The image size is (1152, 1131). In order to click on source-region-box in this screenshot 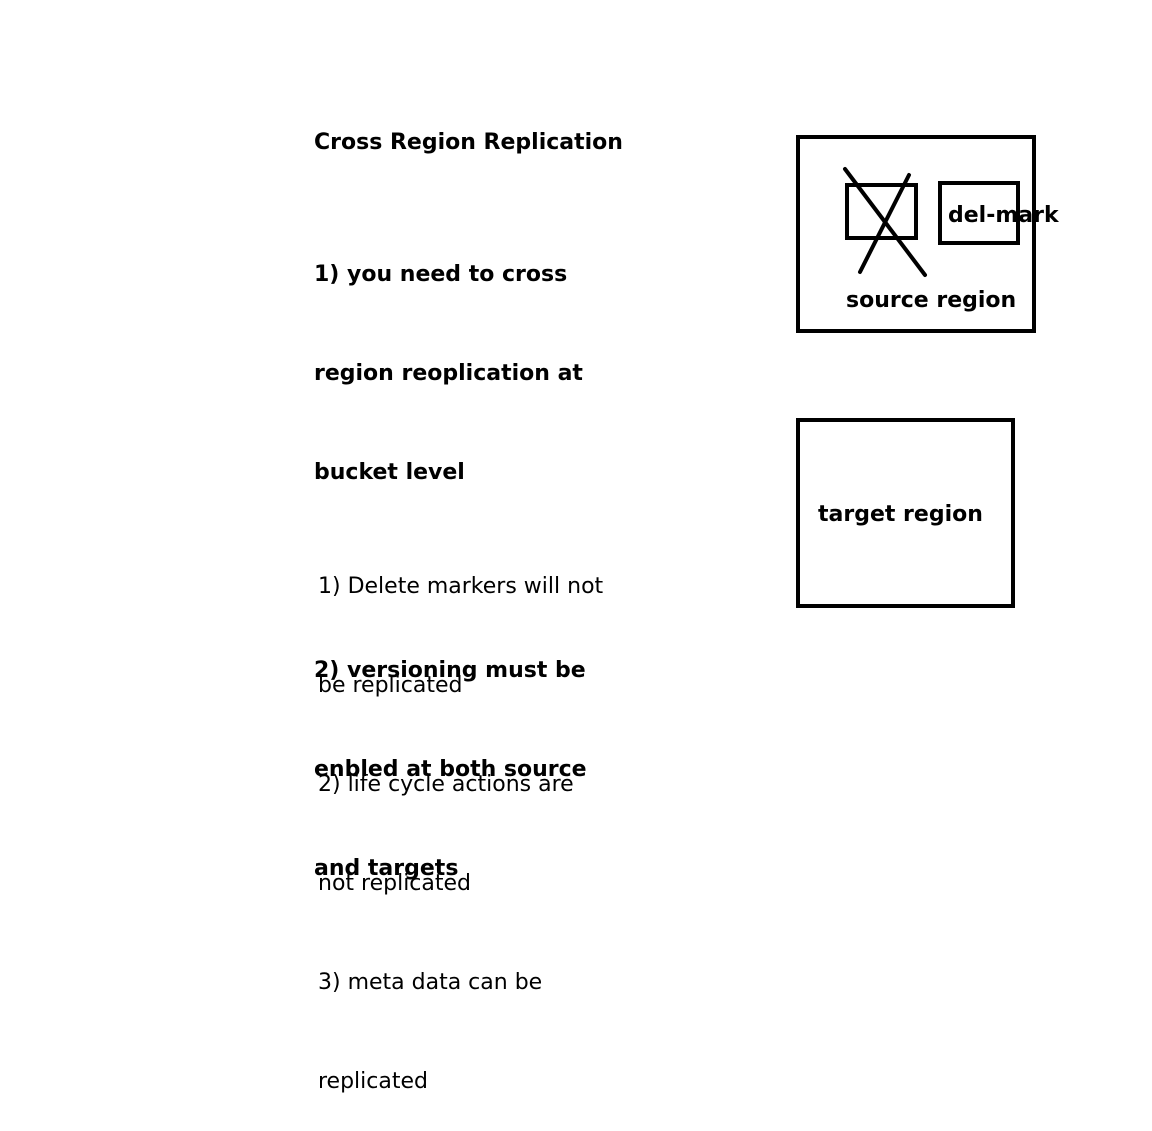, I will do `click(916, 234)`.